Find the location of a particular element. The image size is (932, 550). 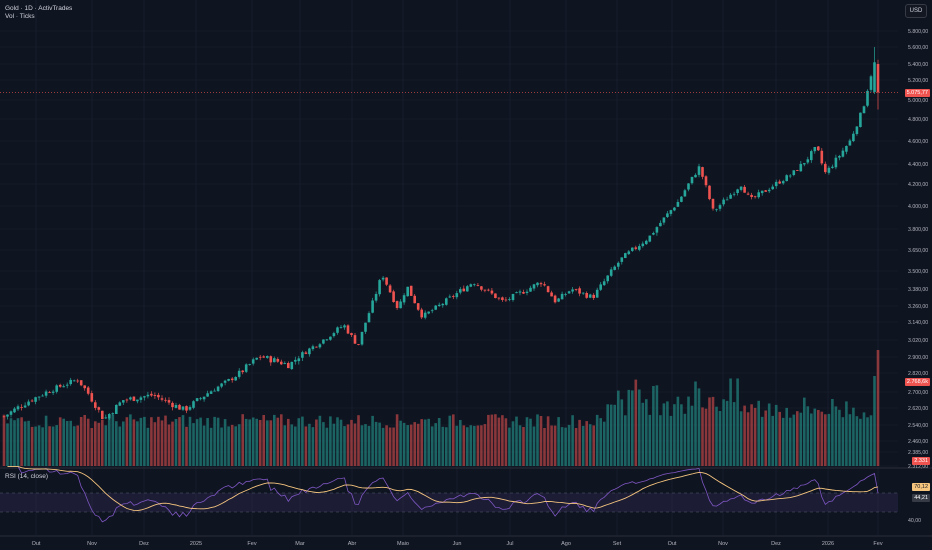

volume-legend: Vol · Ticks is located at coordinates (20, 16).